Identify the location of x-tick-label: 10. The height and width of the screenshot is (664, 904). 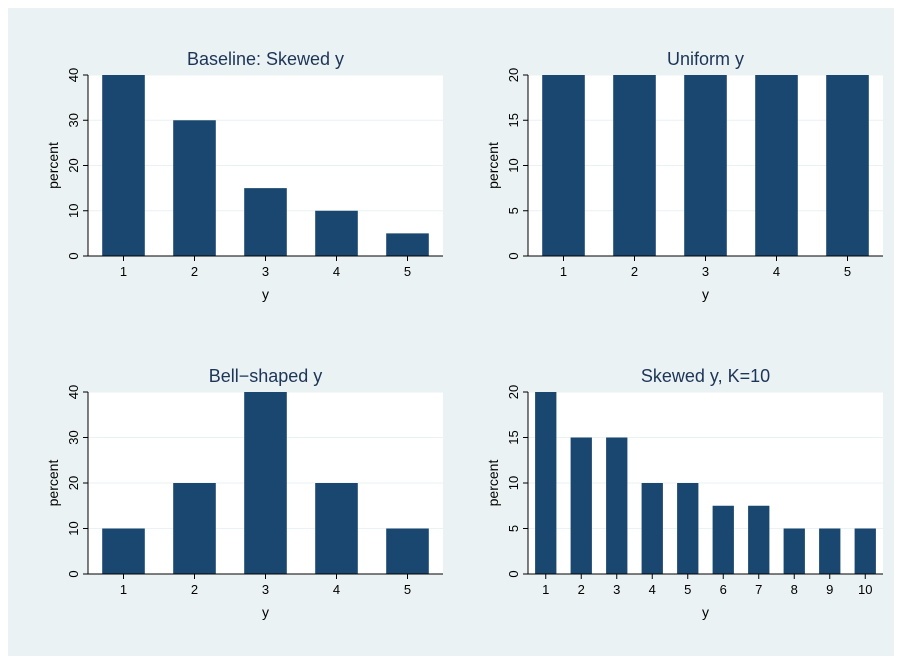
(865, 589).